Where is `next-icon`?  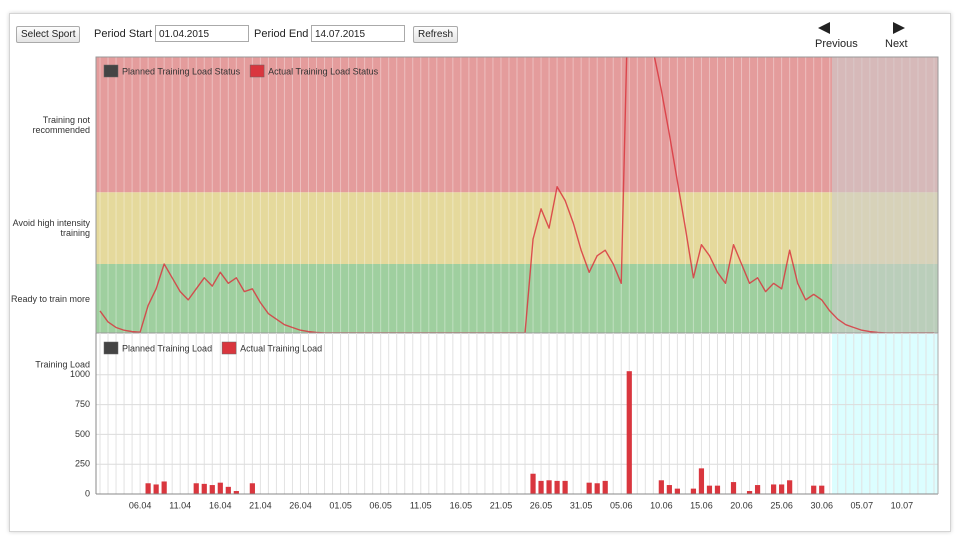 next-icon is located at coordinates (899, 28).